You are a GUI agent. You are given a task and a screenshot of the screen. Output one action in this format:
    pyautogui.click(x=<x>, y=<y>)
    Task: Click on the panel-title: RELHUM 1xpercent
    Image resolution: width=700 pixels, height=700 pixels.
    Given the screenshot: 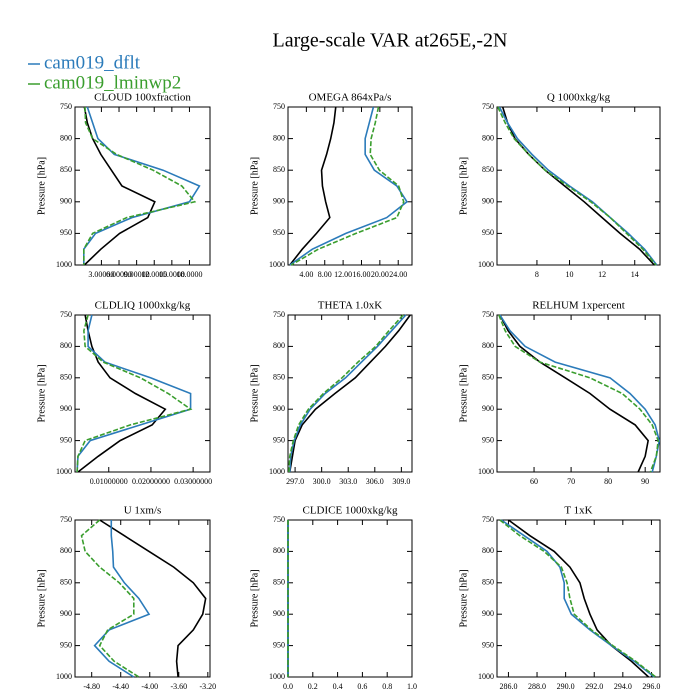 What is the action you would take?
    pyautogui.click(x=578, y=306)
    